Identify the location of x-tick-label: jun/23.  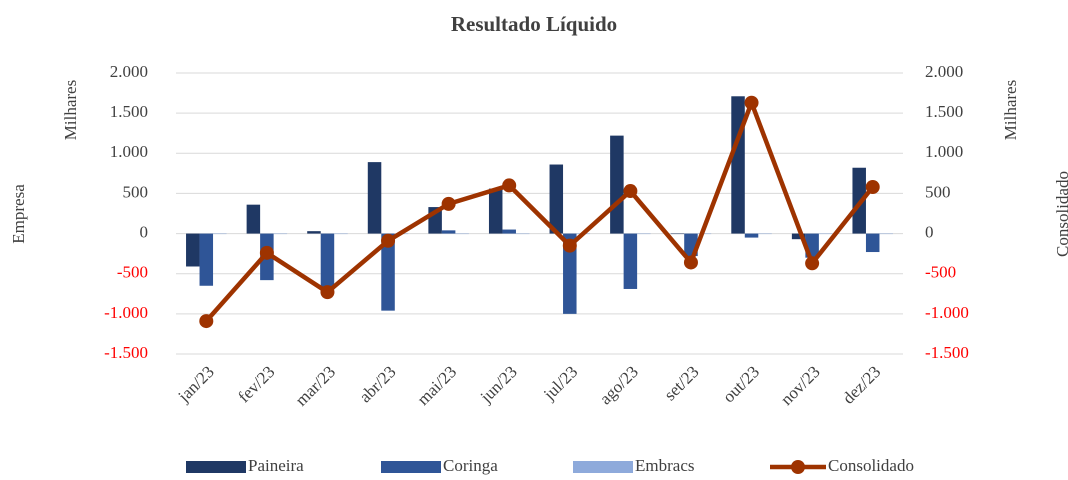
(498, 384).